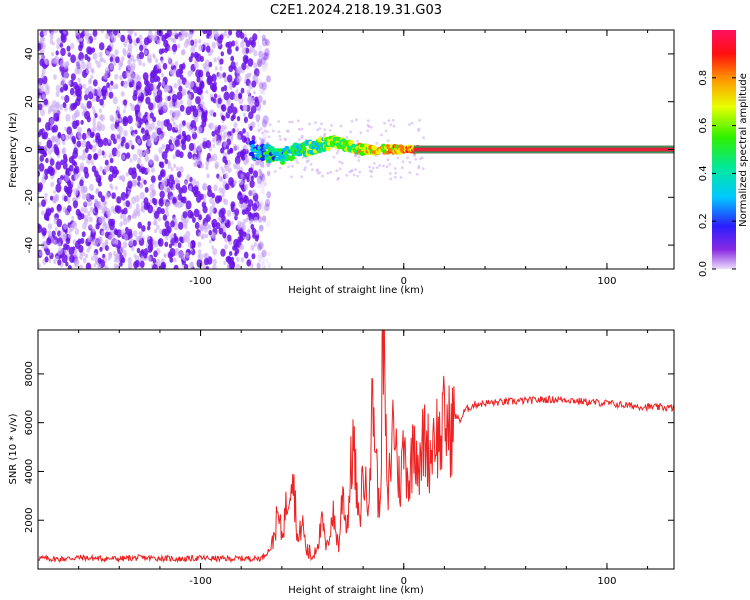  Describe the element at coordinates (29, 101) in the screenshot. I see `top-y-tick-label: 20` at that location.